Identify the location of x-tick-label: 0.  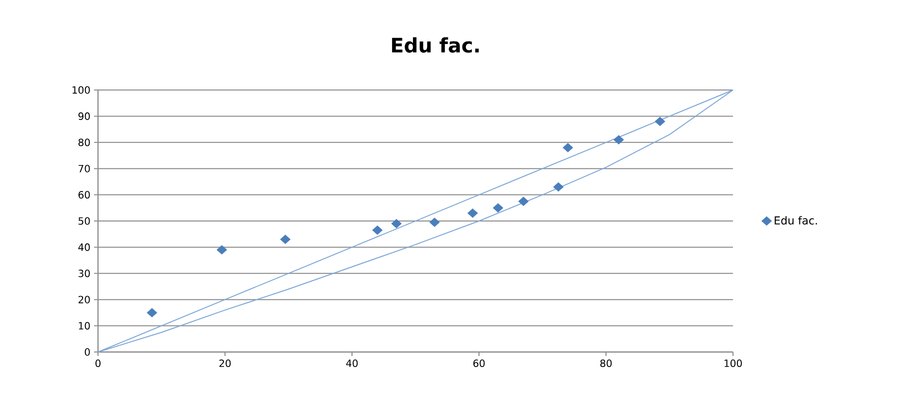
(98, 363).